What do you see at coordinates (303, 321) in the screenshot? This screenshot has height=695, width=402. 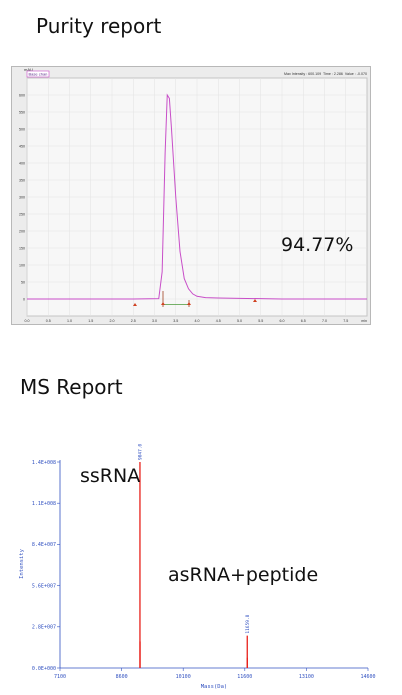 I see `hplc-x-tick-label: 6.5` at bounding box center [303, 321].